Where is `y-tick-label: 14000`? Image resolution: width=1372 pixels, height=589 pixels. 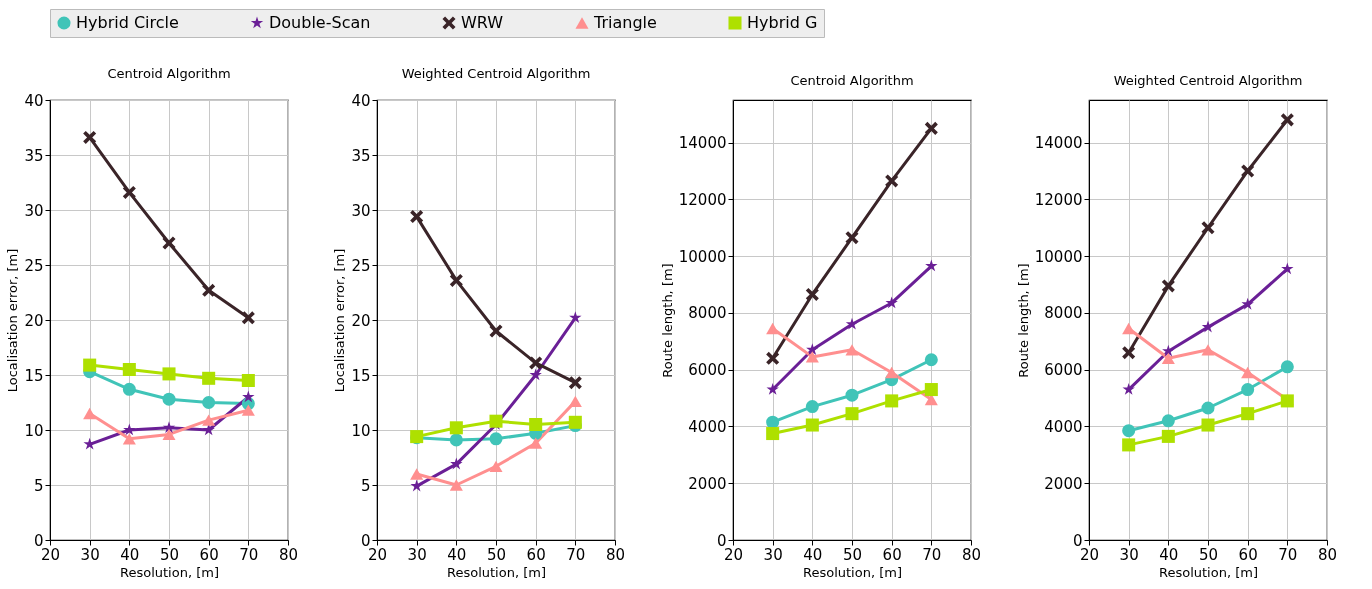
y-tick-label: 14000 is located at coordinates (1058, 143).